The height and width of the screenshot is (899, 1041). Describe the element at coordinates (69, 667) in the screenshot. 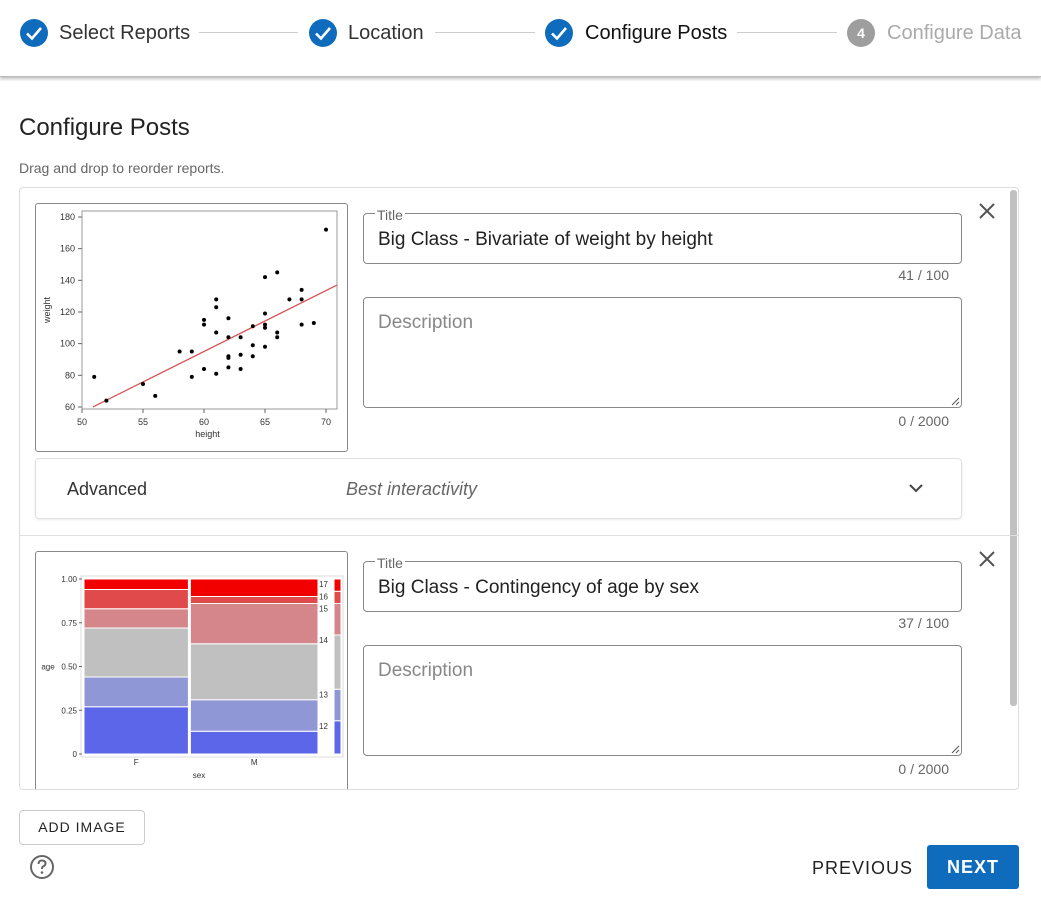

I see `y-tick-label: 0.50` at that location.